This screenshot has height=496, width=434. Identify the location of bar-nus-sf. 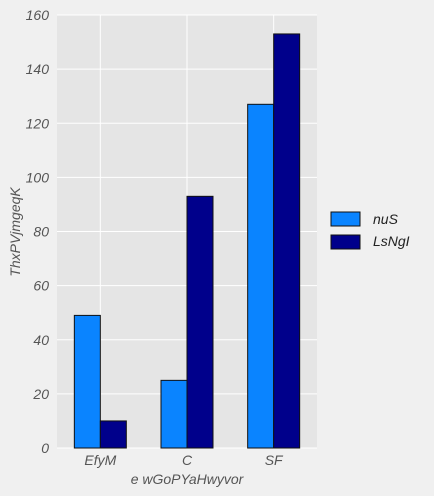
(261, 276).